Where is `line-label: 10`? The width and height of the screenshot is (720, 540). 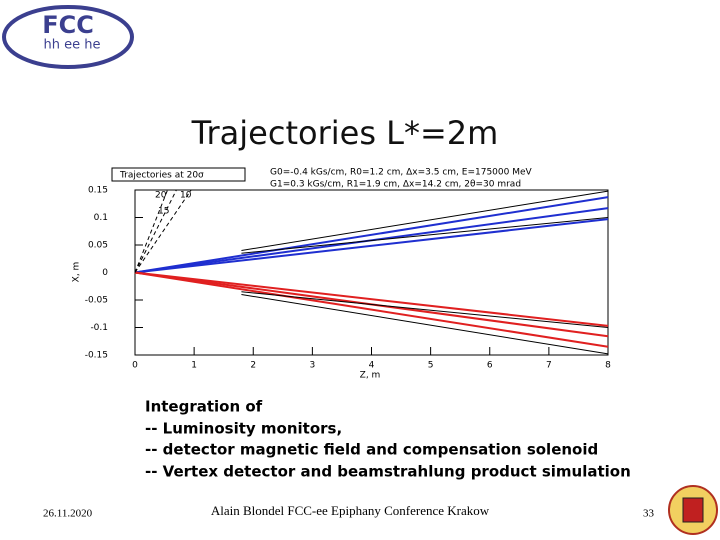 line-label: 10 is located at coordinates (186, 196).